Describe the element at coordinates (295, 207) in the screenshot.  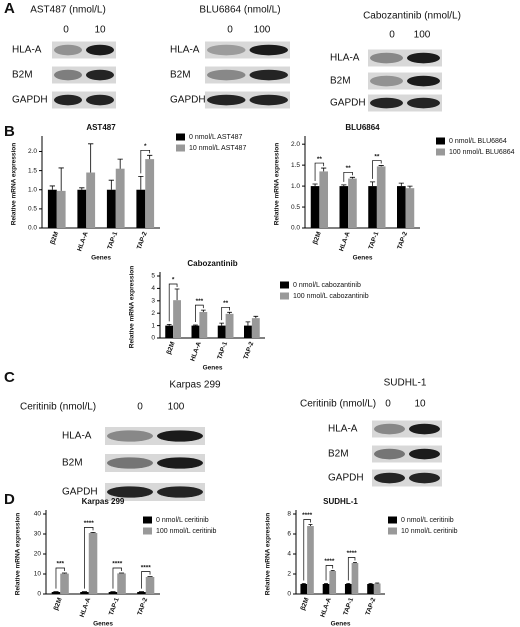
I see `y-tick-label: 0.5` at that location.